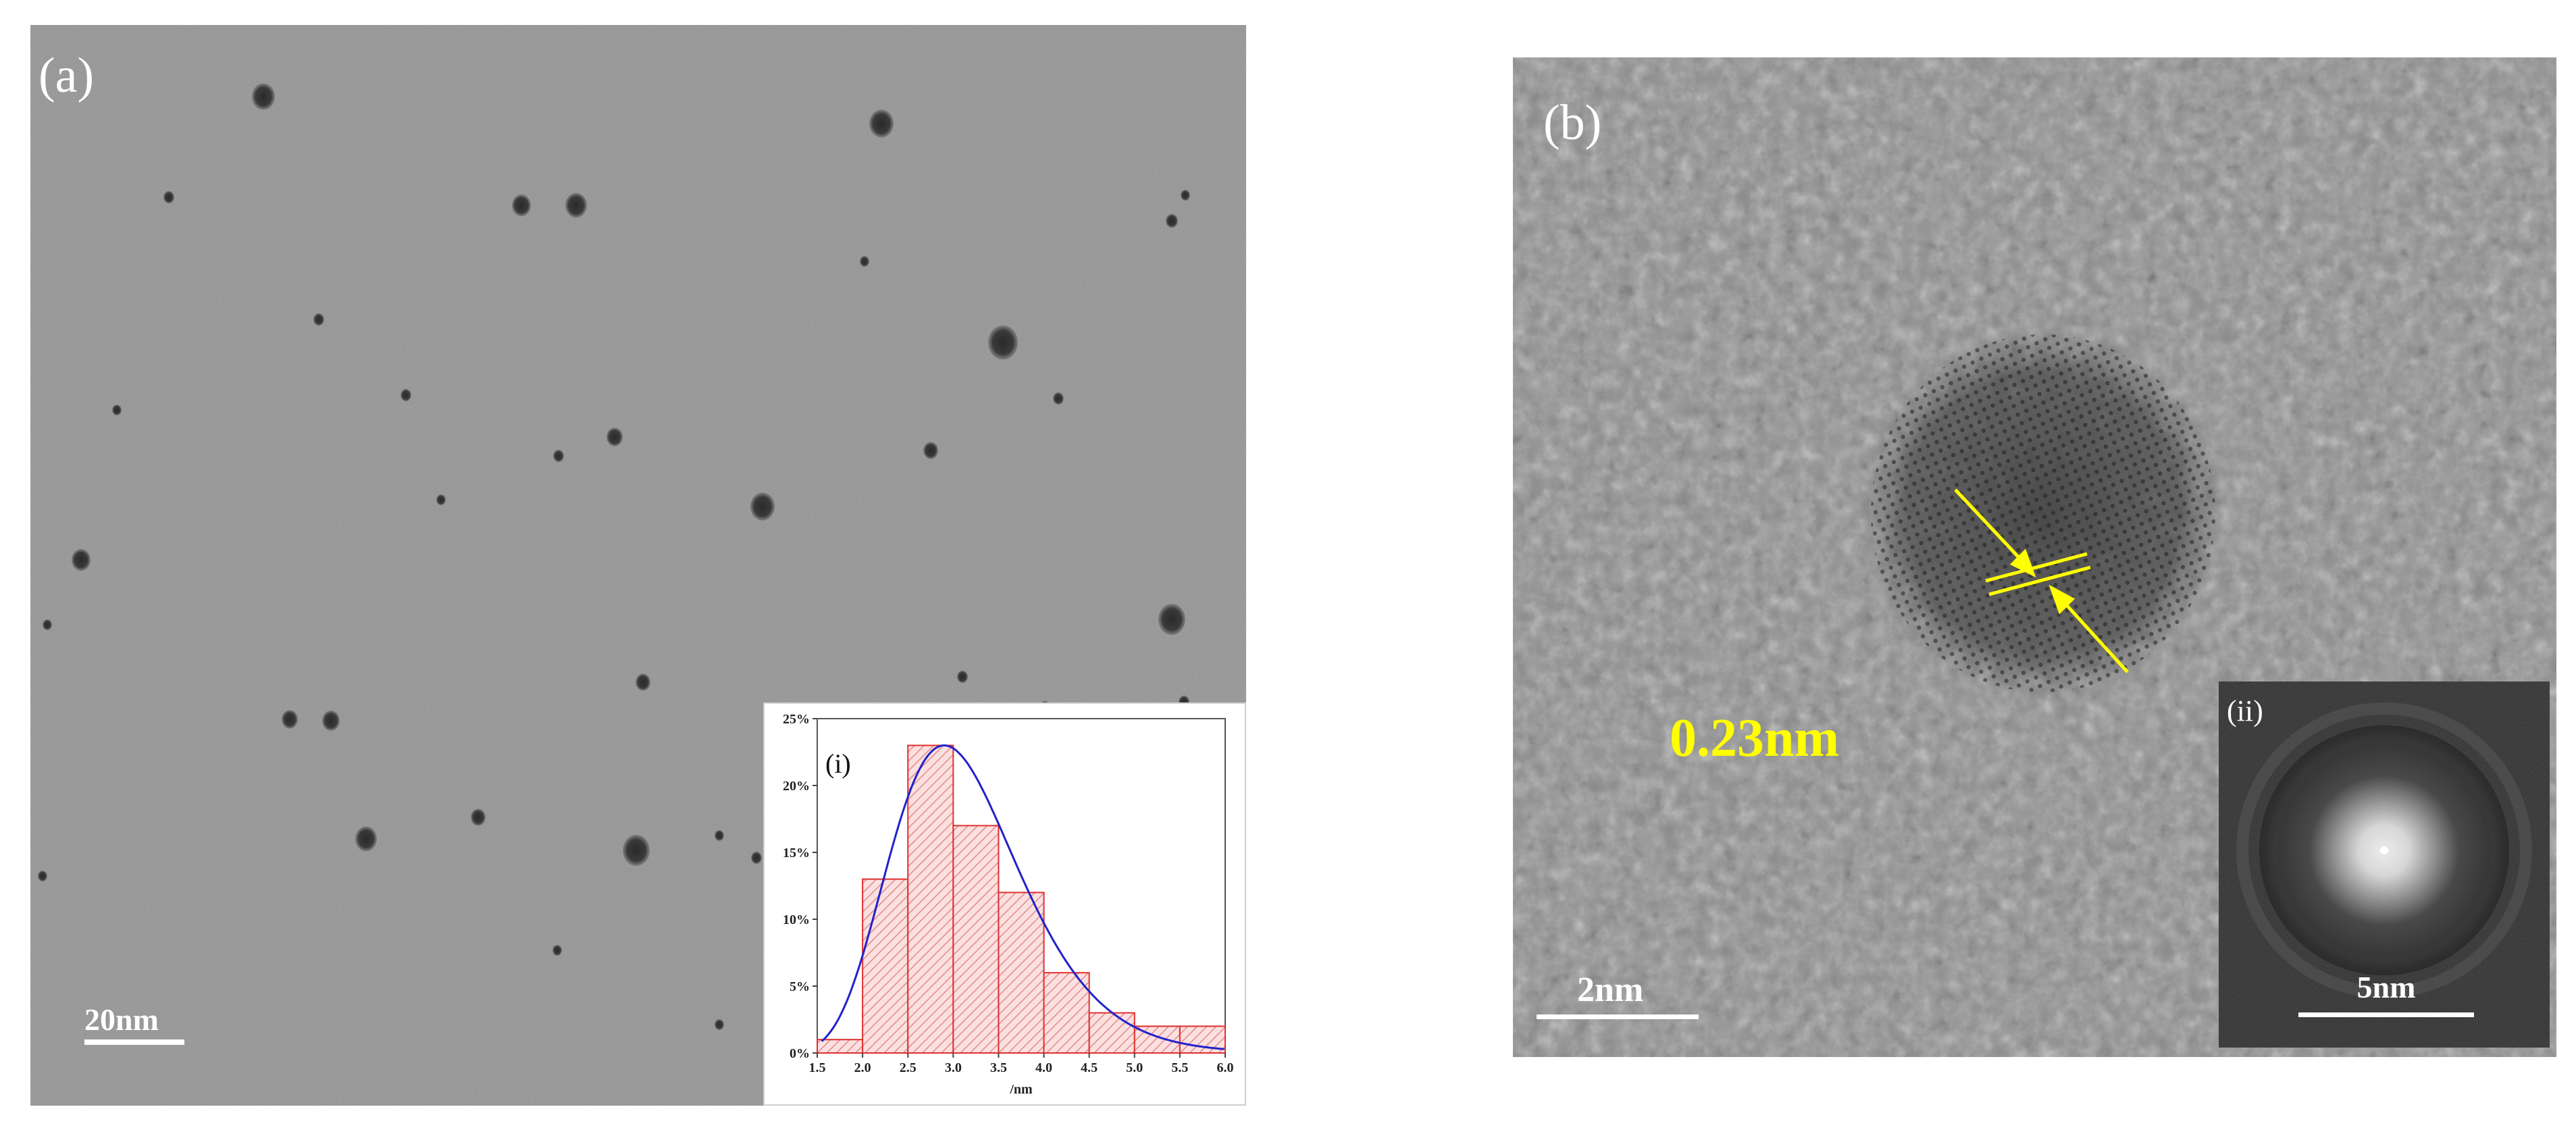  What do you see at coordinates (2062, 600) in the screenshot?
I see `arrow-bottom-head` at bounding box center [2062, 600].